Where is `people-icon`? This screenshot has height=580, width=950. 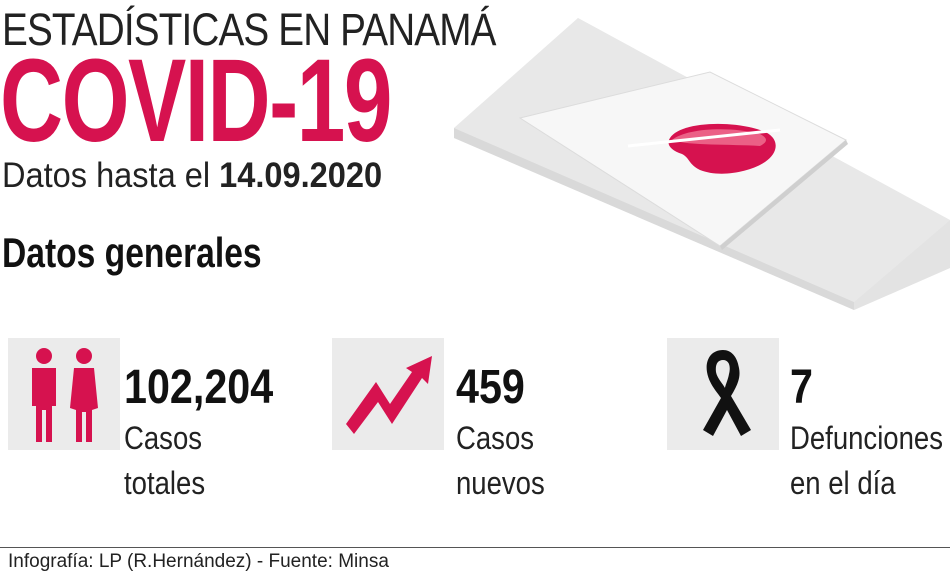 people-icon is located at coordinates (64, 394).